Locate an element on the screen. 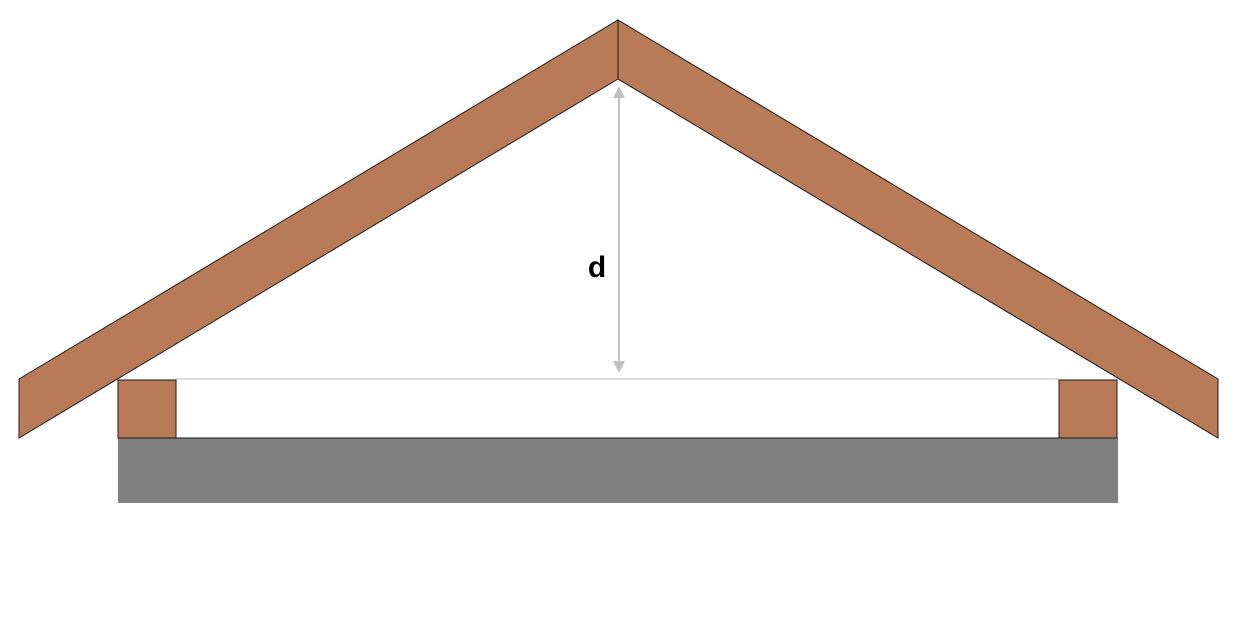  wall-base is located at coordinates (618, 470).